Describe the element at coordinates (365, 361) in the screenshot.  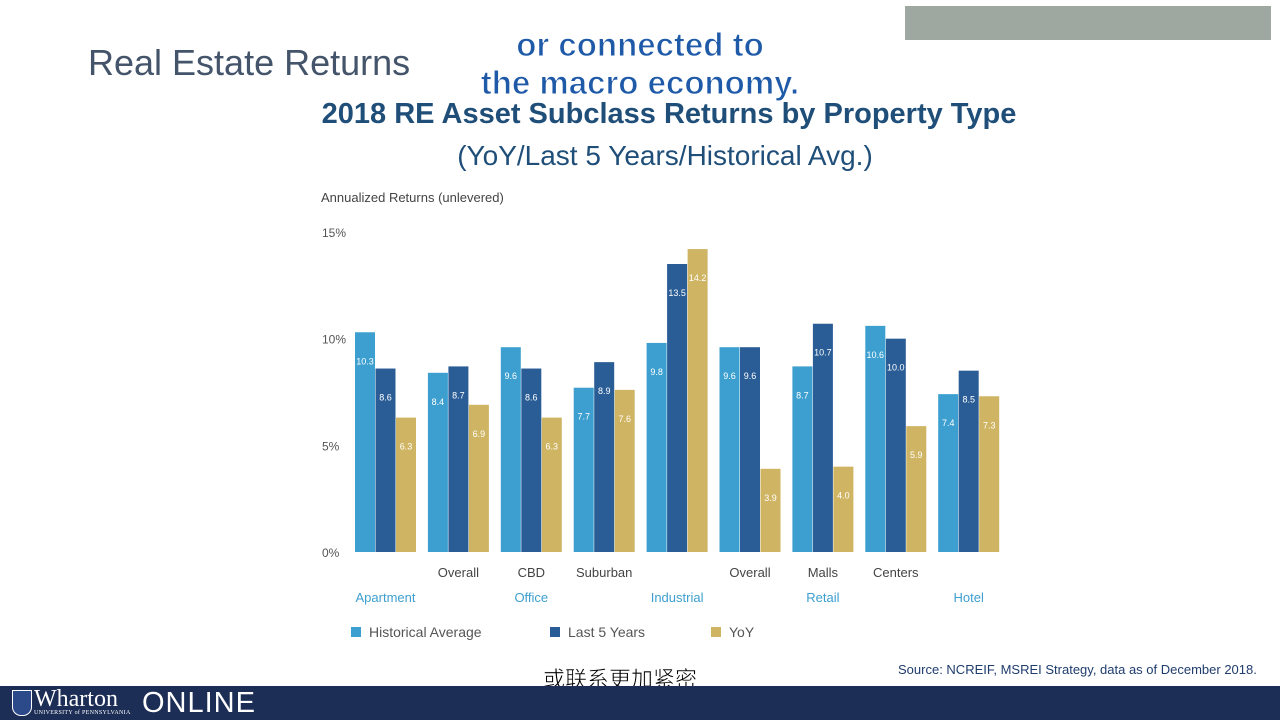
I see `bar-data-label: 10.3` at that location.